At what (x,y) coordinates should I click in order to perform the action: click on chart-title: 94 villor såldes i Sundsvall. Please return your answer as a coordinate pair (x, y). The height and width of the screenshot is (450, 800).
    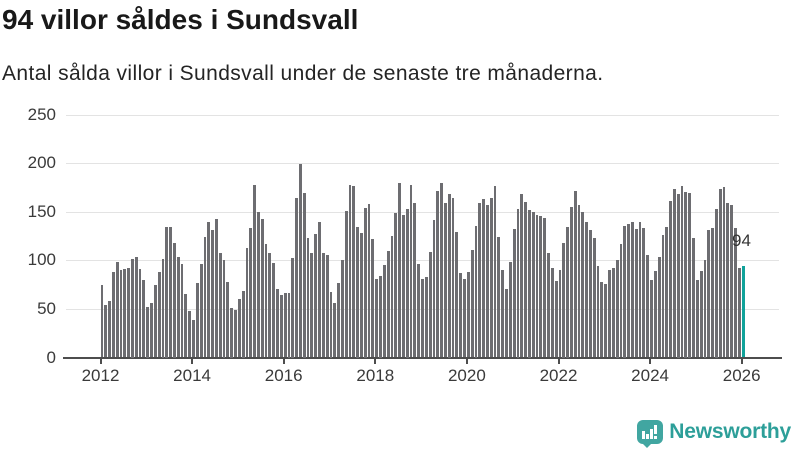
    Looking at the image, I should click on (180, 19).